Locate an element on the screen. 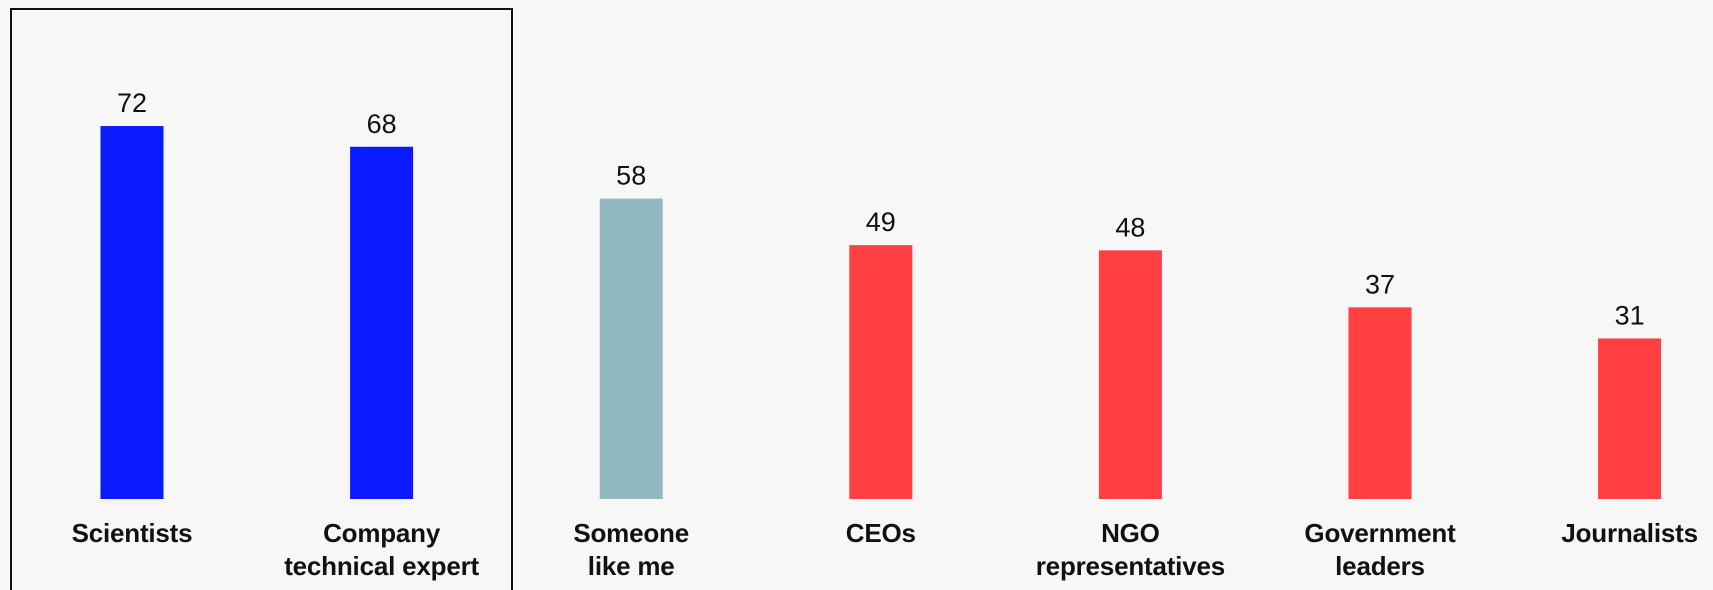 This screenshot has height=590, width=1713. value-label: 68 is located at coordinates (382, 124).